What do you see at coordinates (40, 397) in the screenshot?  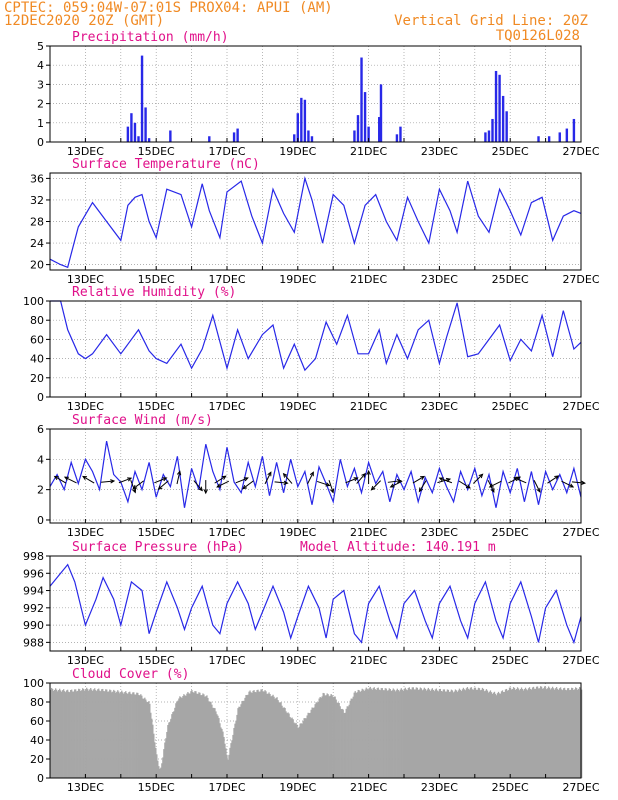 I see `humidity-ytick-label: 0` at bounding box center [40, 397].